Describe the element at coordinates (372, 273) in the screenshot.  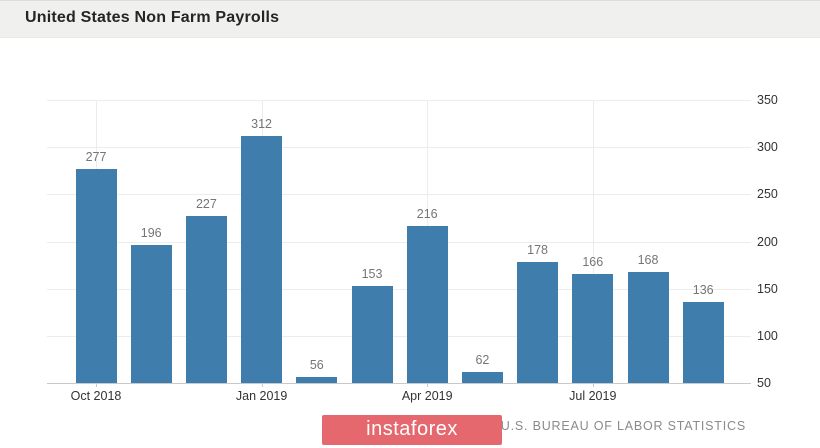
I see `bar-value-label: 153` at that location.